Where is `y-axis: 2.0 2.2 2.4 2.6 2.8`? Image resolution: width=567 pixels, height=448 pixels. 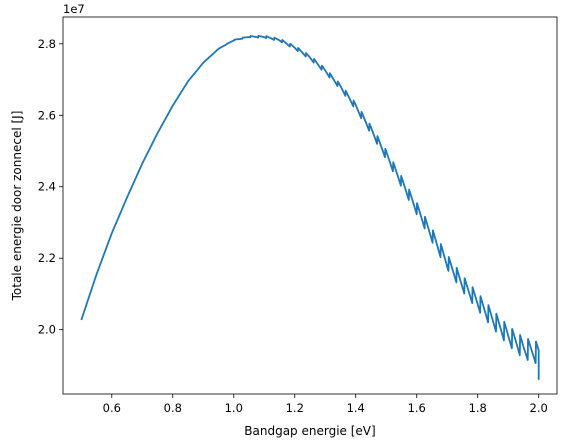
y-axis: 2.0 2.2 2.4 2.6 2.8 is located at coordinates (50, 187).